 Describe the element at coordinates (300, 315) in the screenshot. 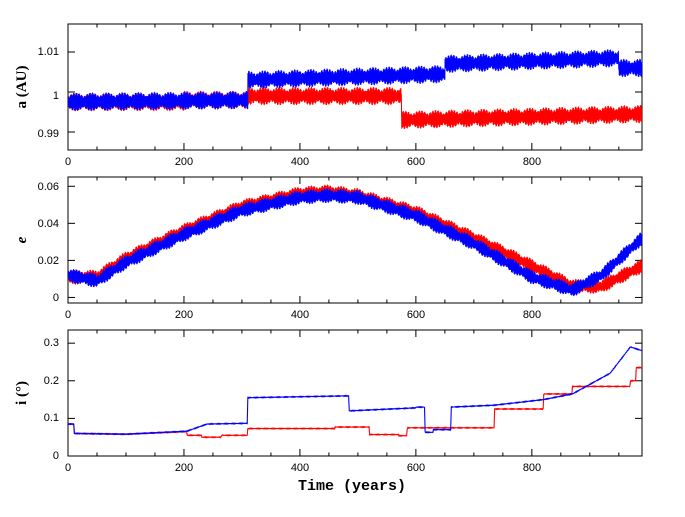

I see `panel-e-xtick-2: 400` at that location.